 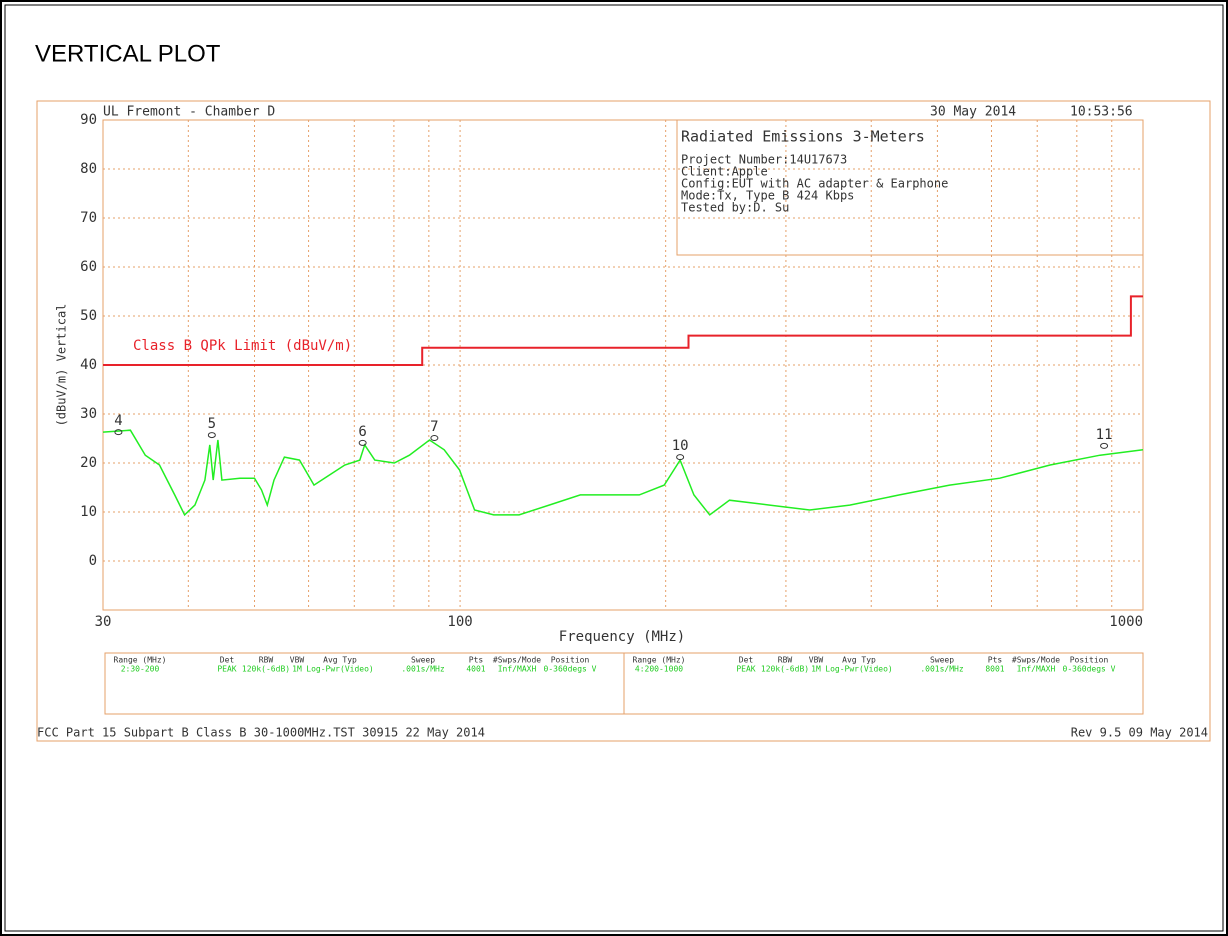 I want to click on marker-label: 7, so click(x=434, y=427).